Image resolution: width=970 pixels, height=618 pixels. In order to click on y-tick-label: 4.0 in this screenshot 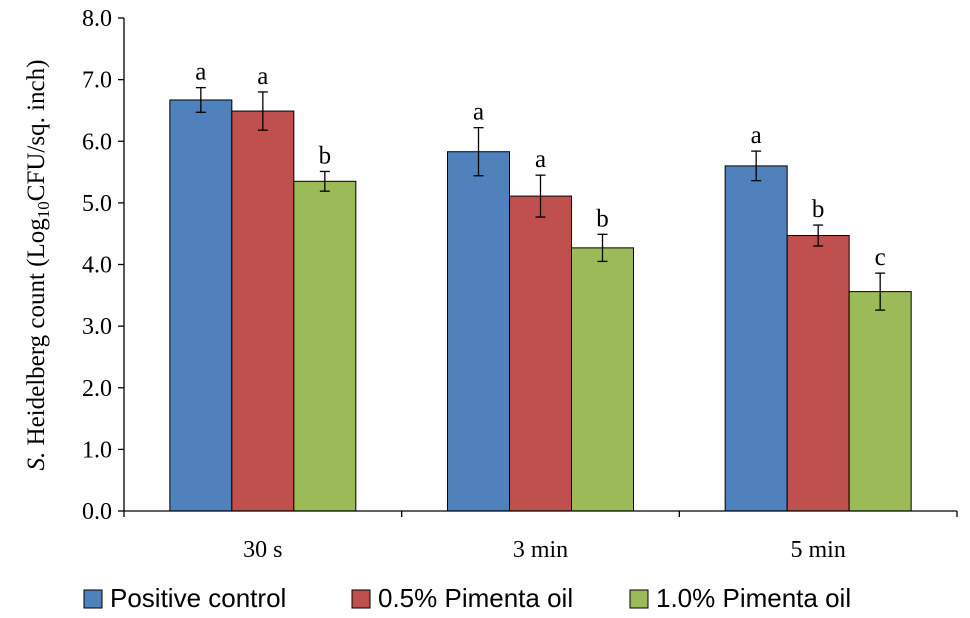, I will do `click(97, 266)`.